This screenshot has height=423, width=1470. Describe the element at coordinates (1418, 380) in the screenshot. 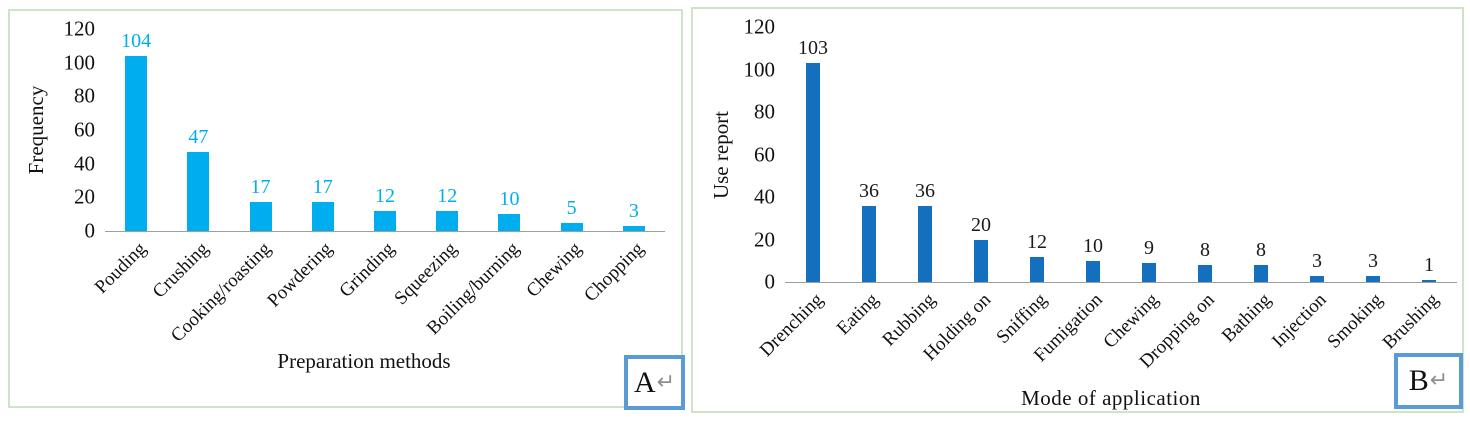

I see `panel-label-b: B` at that location.